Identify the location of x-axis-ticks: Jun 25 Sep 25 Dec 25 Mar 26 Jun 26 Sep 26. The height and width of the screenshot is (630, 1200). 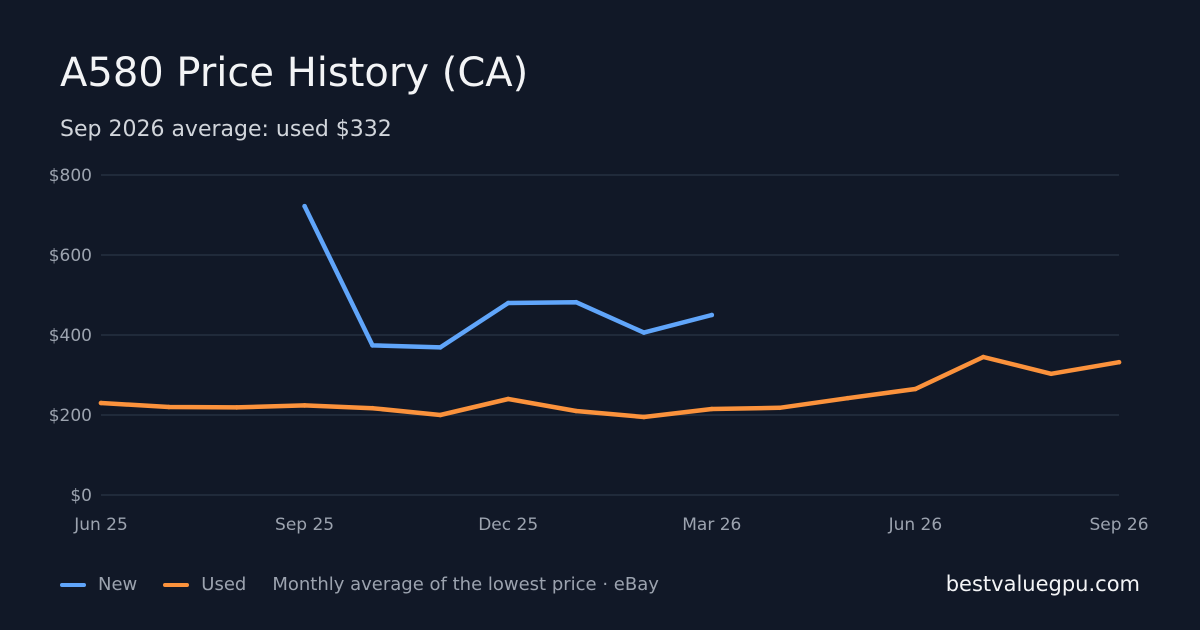
(610, 525).